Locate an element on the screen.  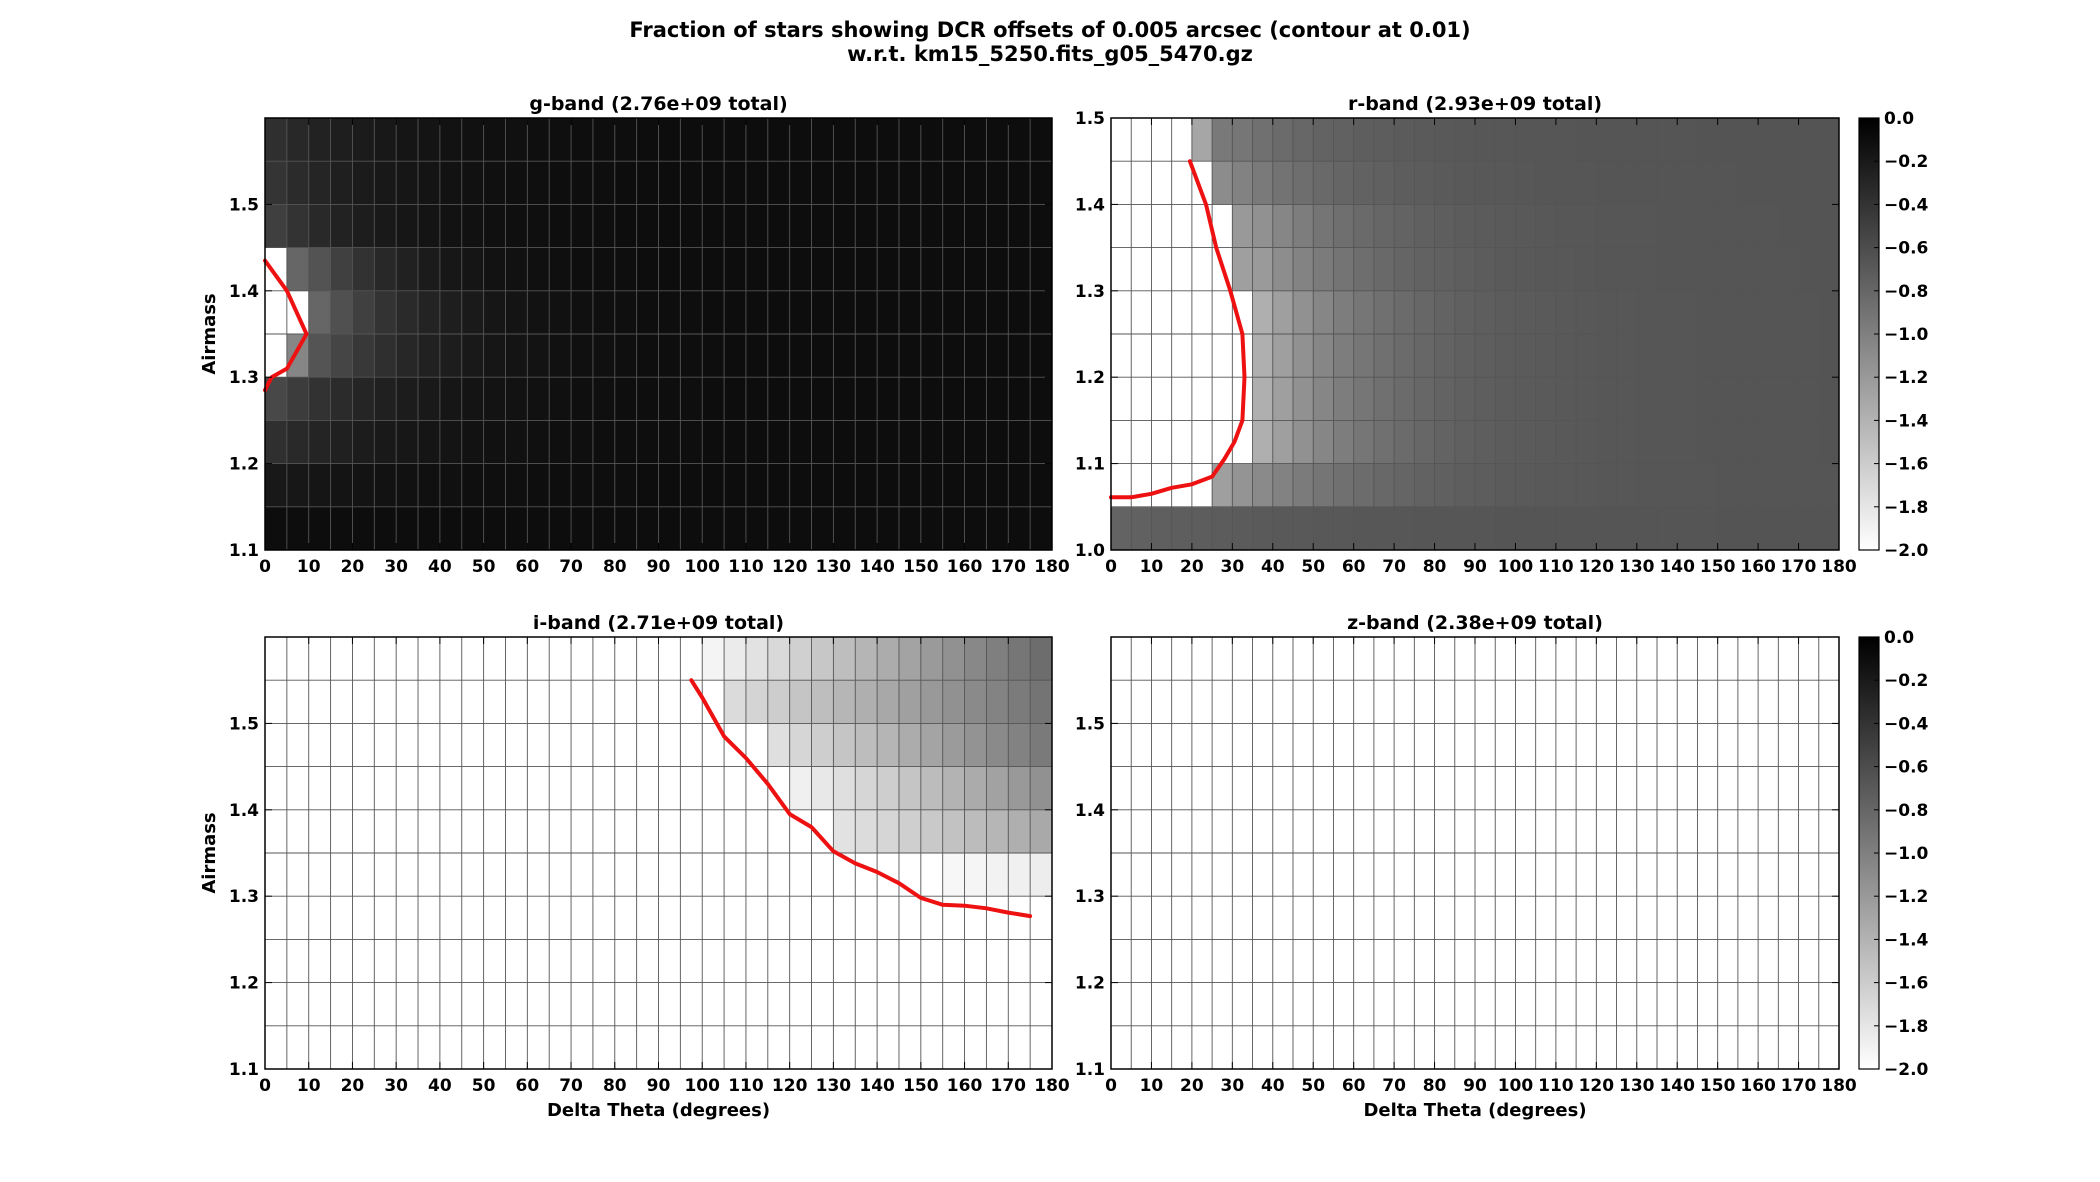
colorbar-tick-label: −1.0 is located at coordinates (1906, 335).